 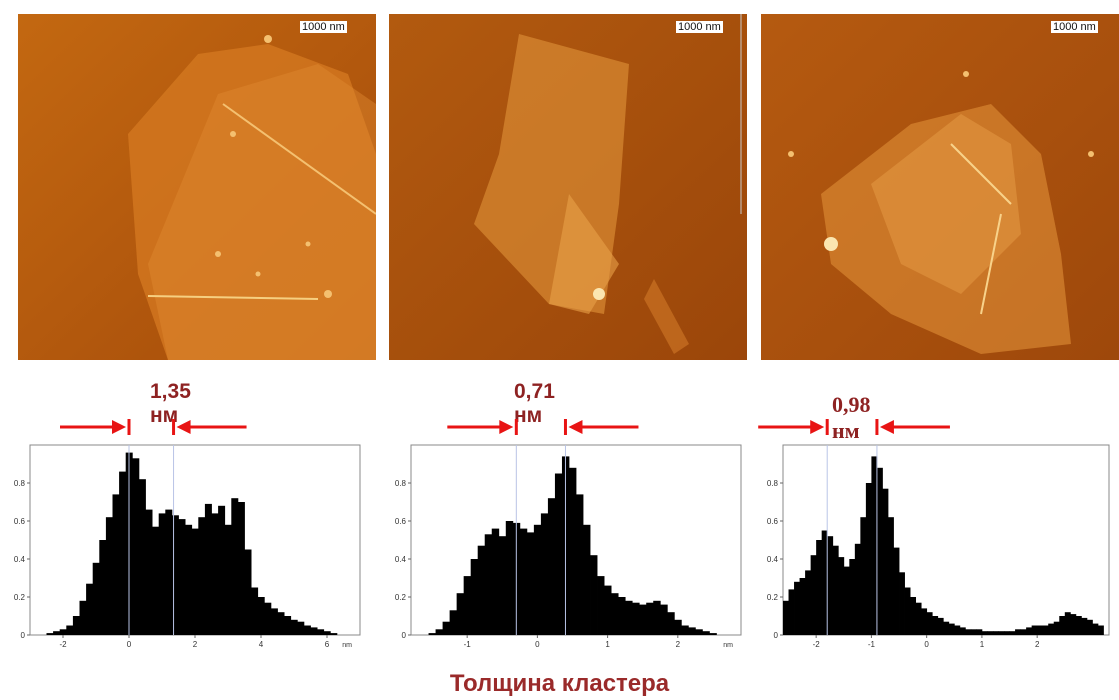 I want to click on y-tick-label: 0.4, so click(x=20, y=559).